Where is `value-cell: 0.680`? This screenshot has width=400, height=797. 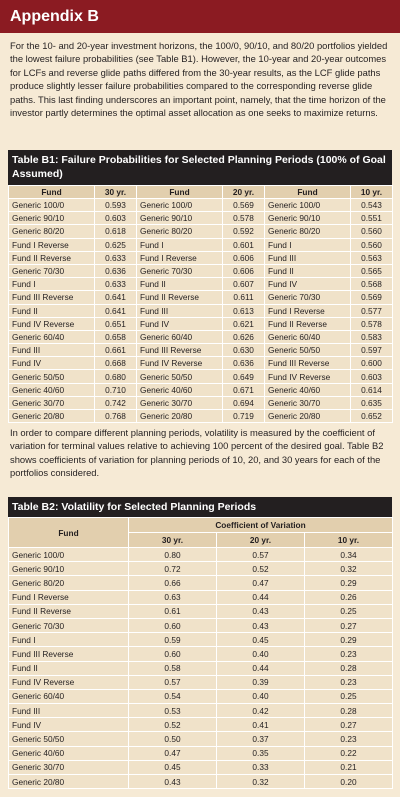 value-cell: 0.680 is located at coordinates (115, 376).